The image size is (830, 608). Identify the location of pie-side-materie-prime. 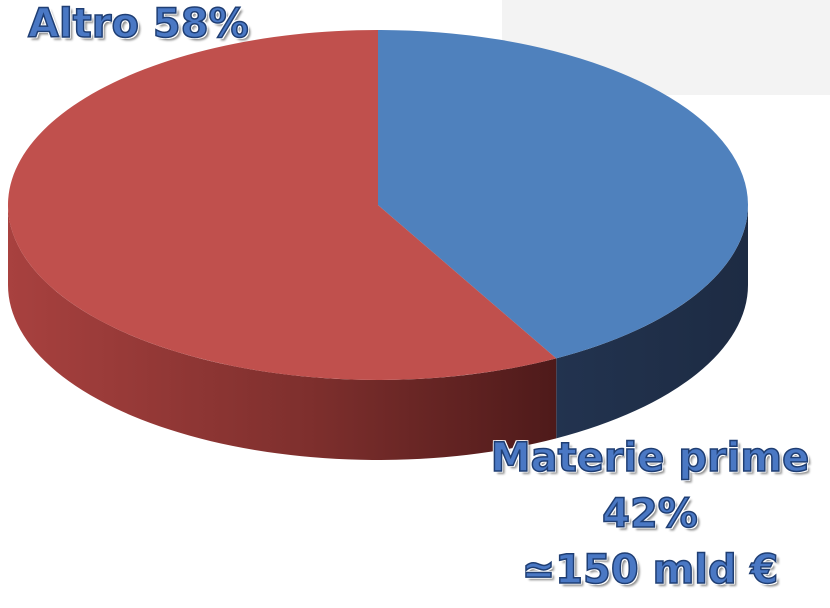
(652, 322).